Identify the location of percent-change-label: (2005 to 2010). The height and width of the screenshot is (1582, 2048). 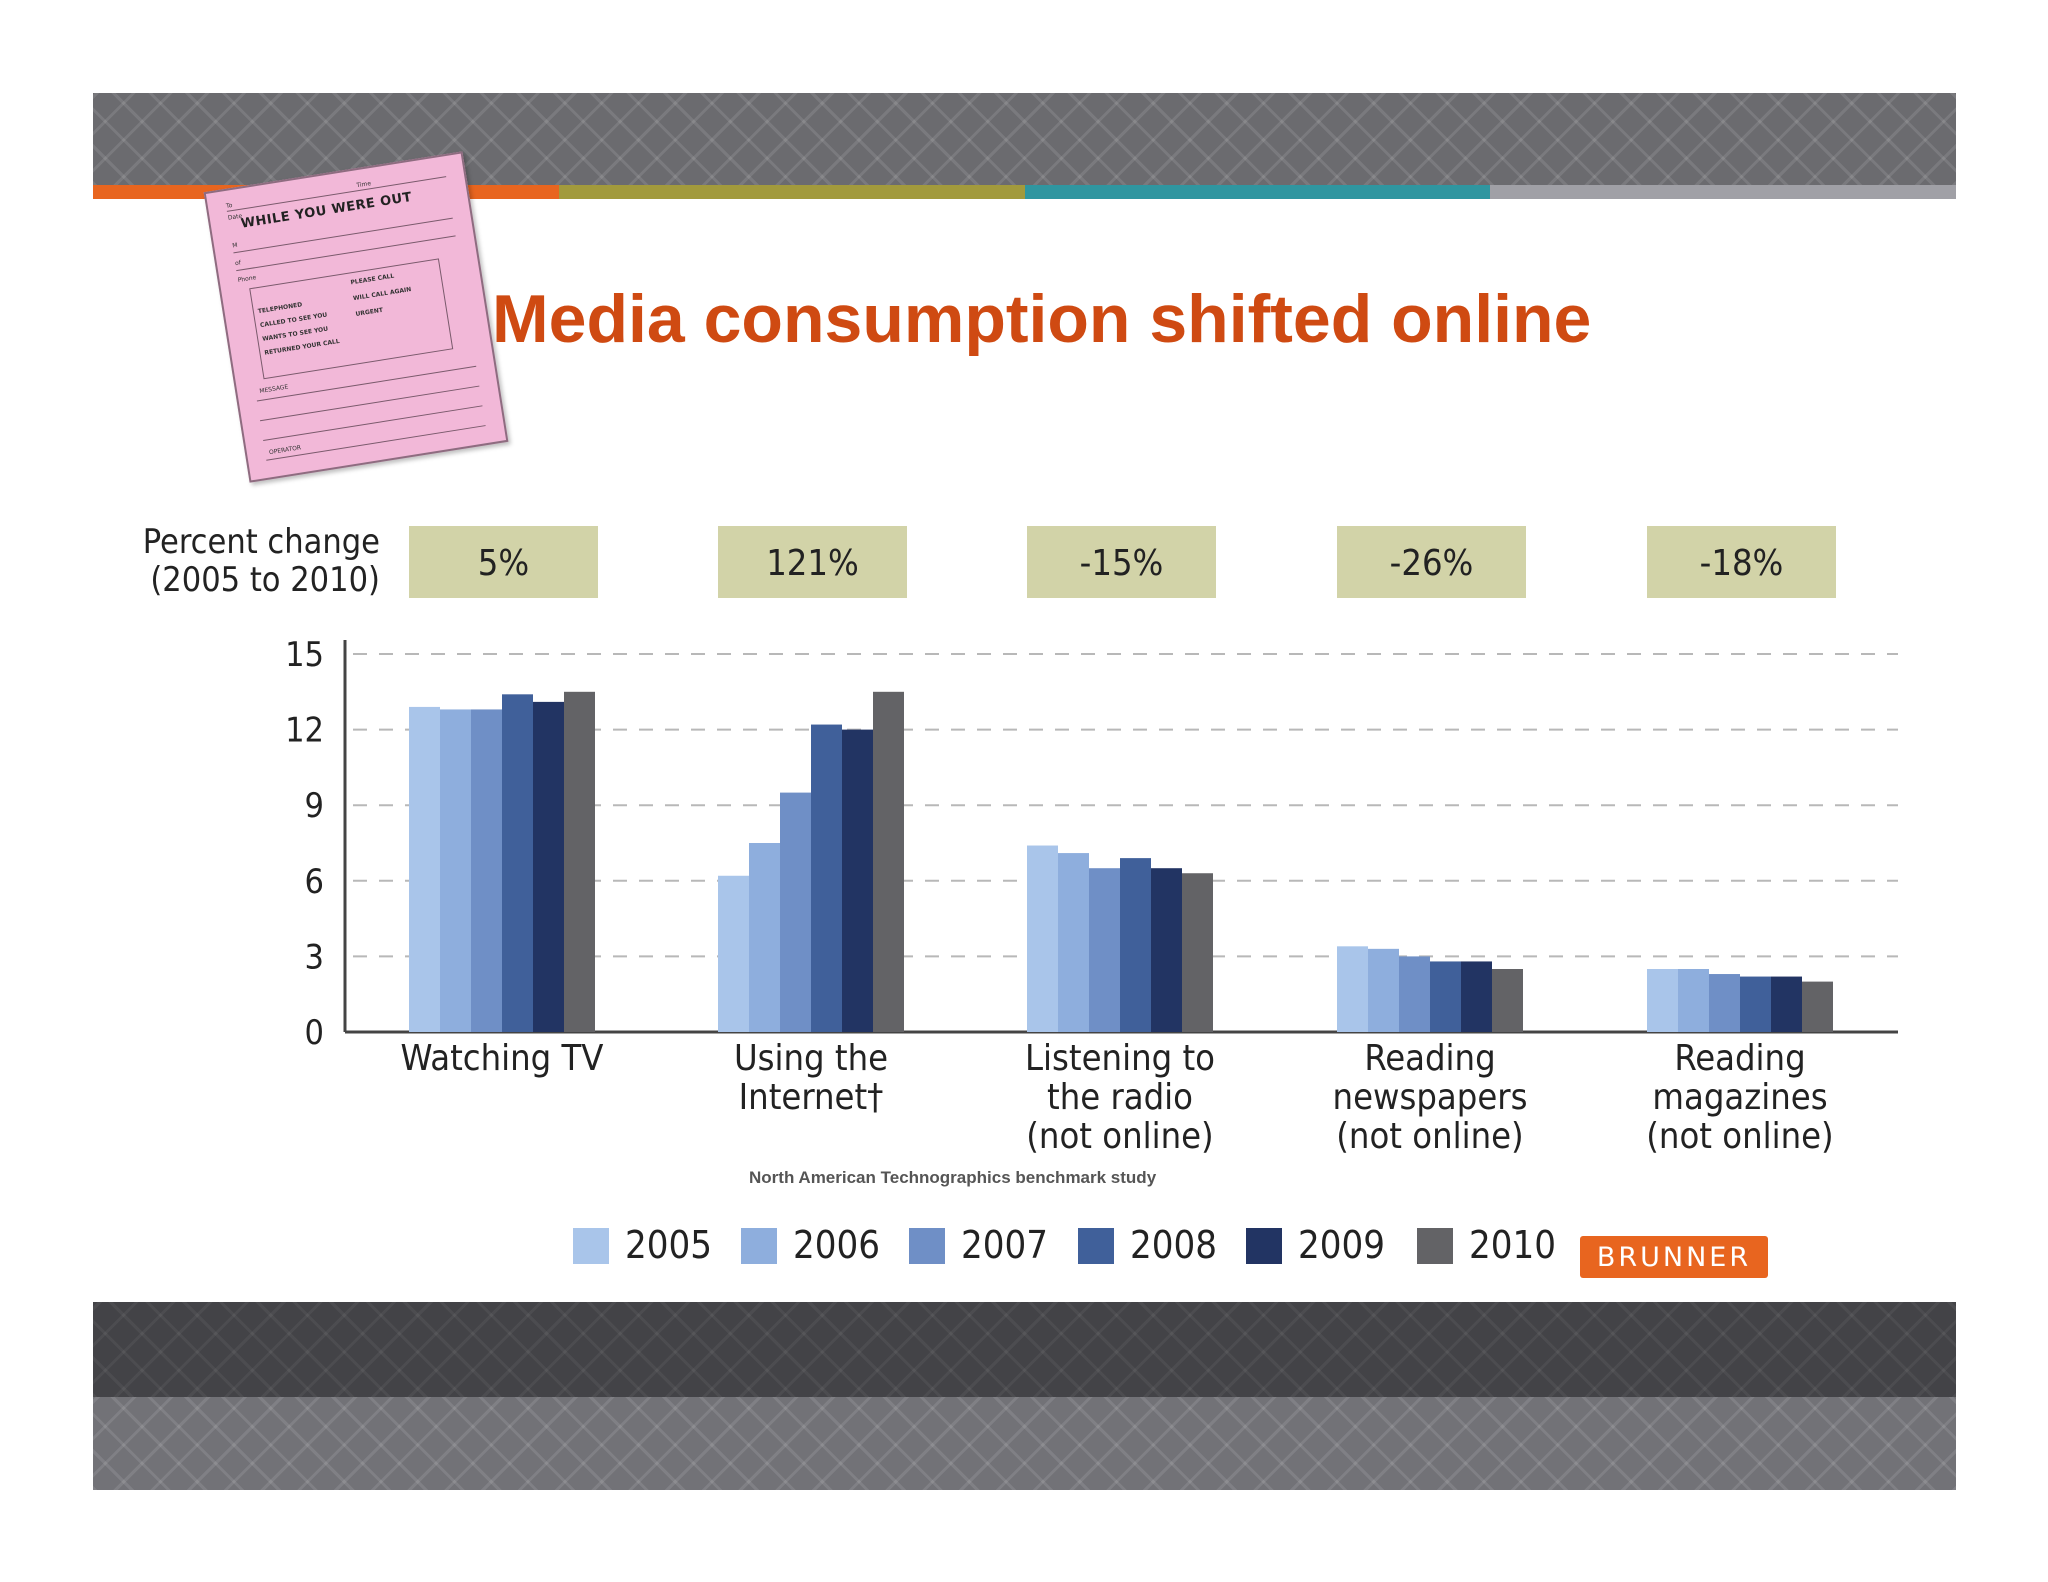
(265, 580).